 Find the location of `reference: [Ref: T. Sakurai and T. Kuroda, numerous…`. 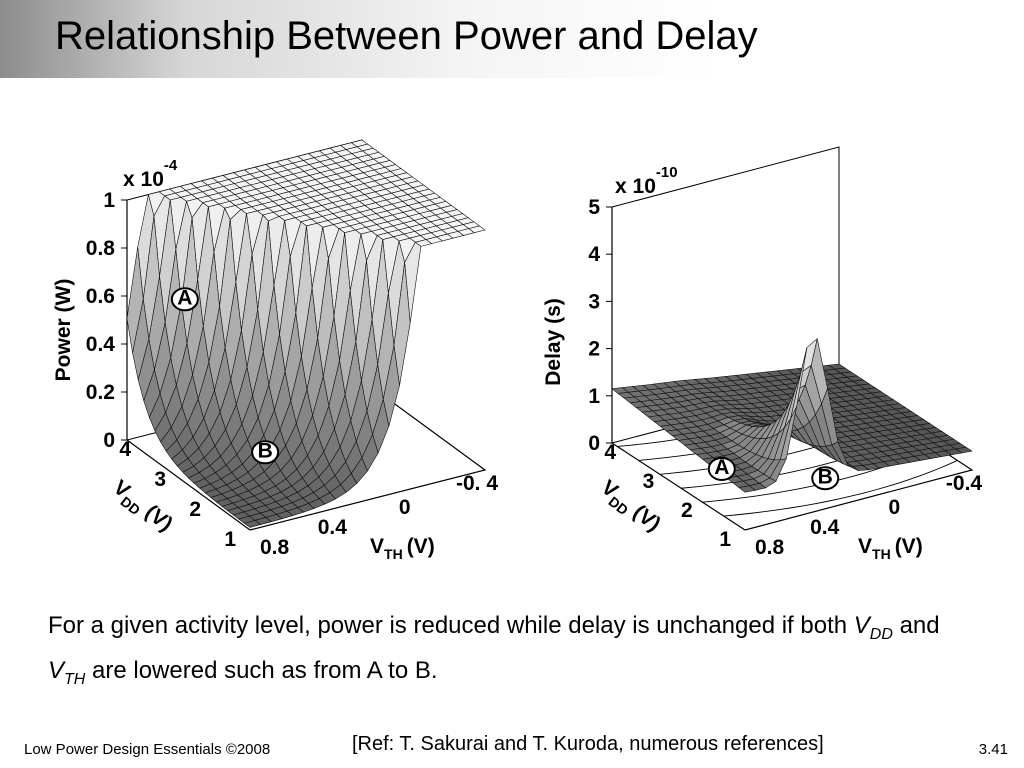

reference: [Ref: T. Sakurai and T. Kuroda, numerous… is located at coordinates (588, 744).